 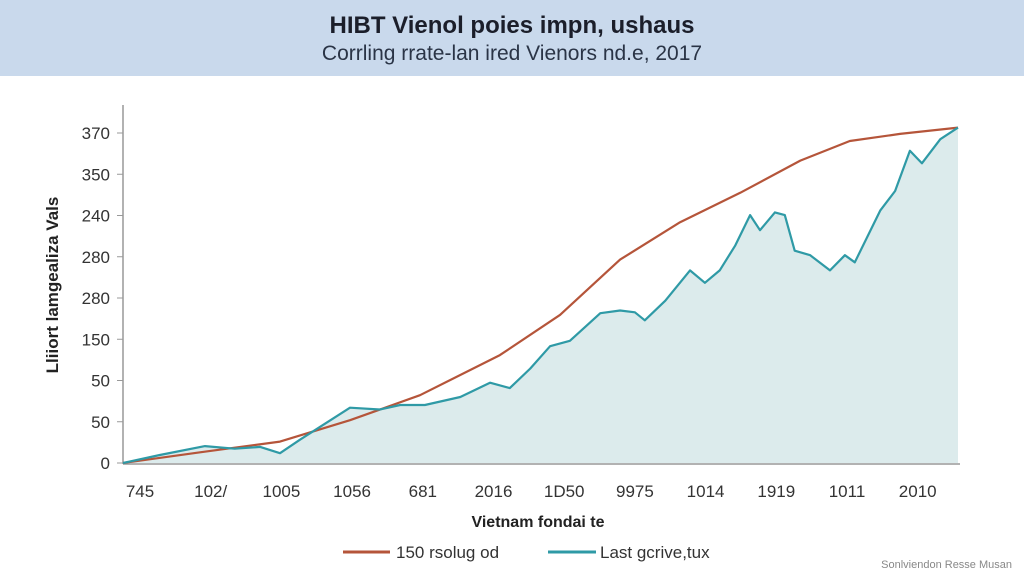 What do you see at coordinates (96, 339) in the screenshot?
I see `y-tick-label: 150` at bounding box center [96, 339].